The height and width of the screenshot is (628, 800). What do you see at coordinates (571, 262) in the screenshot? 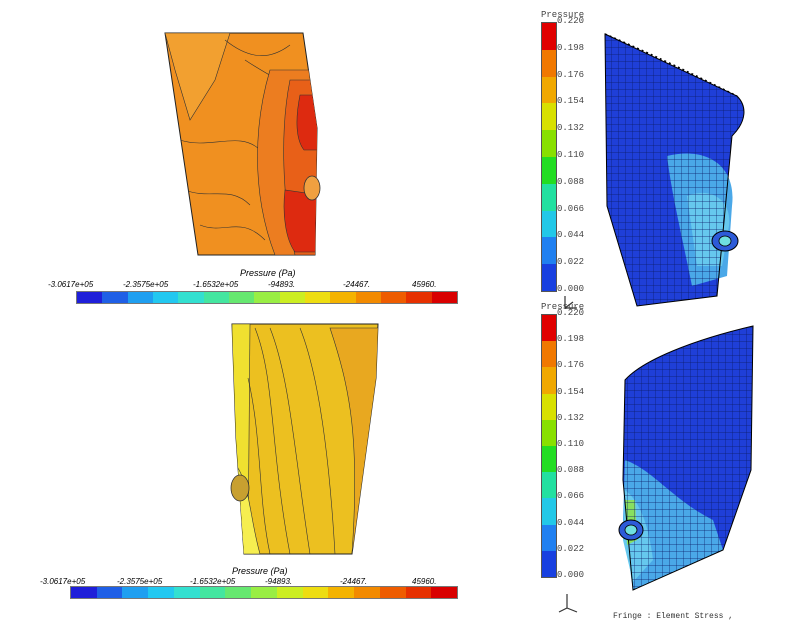
I see `top-right-tick-9: 0.022` at bounding box center [571, 262].